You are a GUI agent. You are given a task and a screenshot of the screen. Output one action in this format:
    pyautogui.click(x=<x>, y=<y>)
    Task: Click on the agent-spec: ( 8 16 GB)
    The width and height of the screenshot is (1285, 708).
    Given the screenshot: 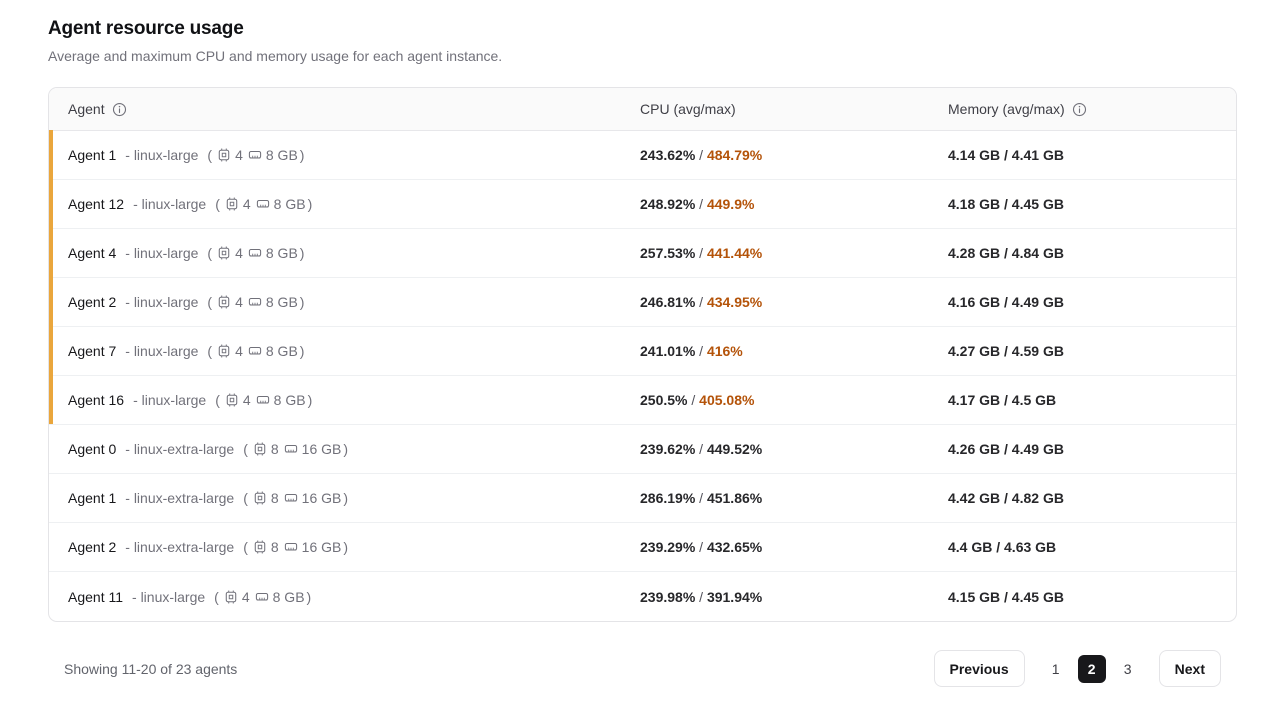 What is the action you would take?
    pyautogui.click(x=295, y=547)
    